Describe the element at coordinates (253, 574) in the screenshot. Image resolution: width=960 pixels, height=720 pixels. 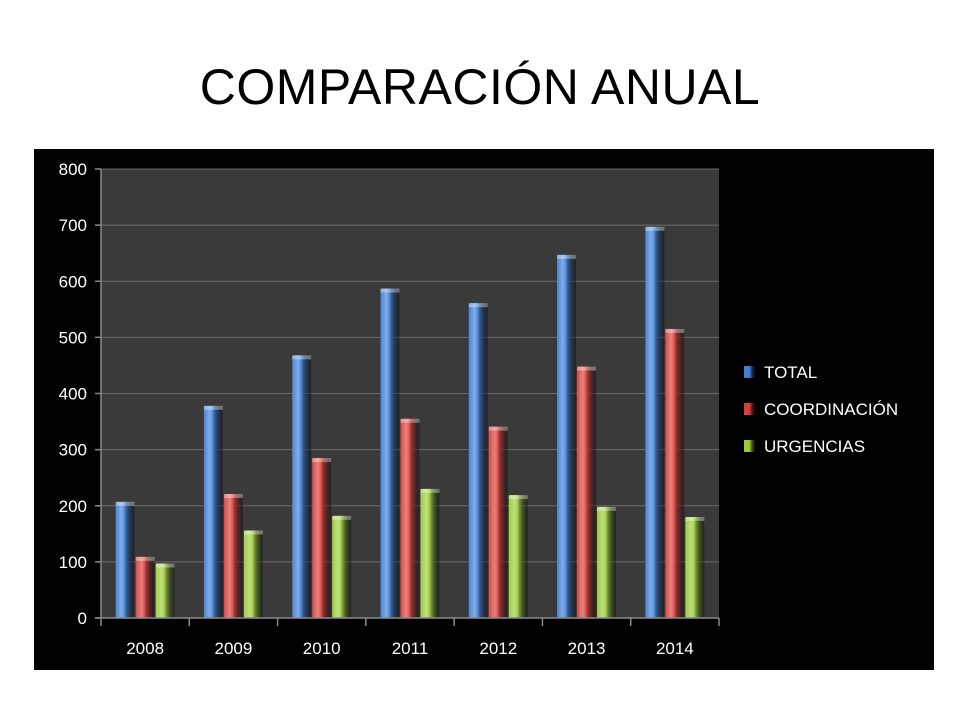
I see `bar-urgencias-2009` at that location.